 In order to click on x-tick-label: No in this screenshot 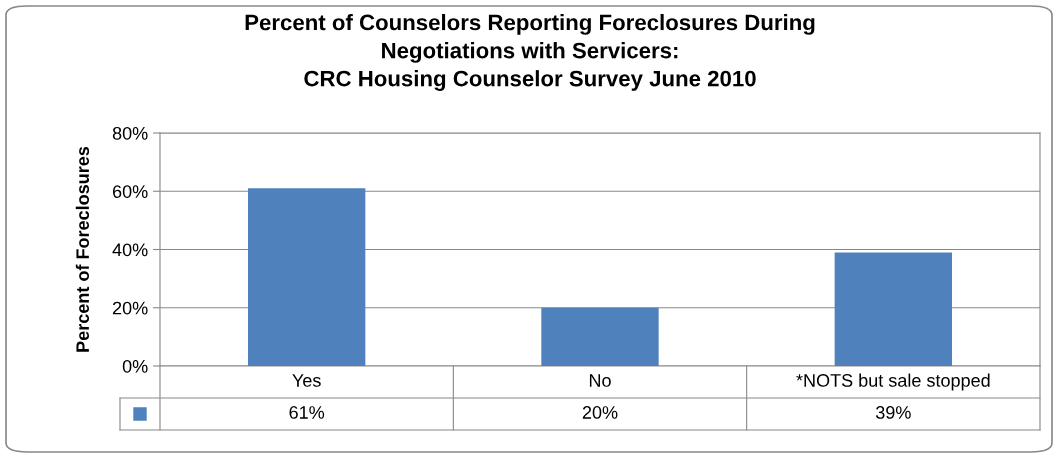, I will do `click(600, 380)`.